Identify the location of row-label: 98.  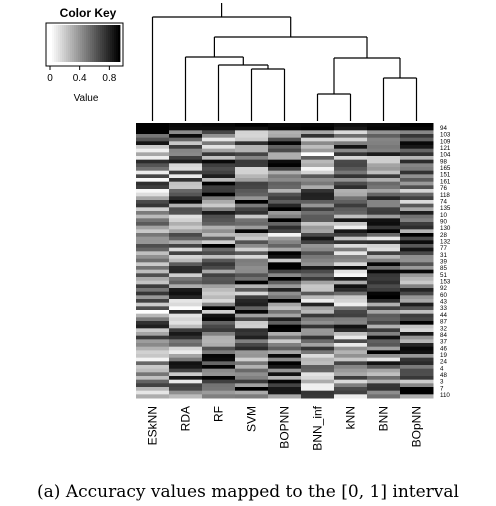
(443, 161).